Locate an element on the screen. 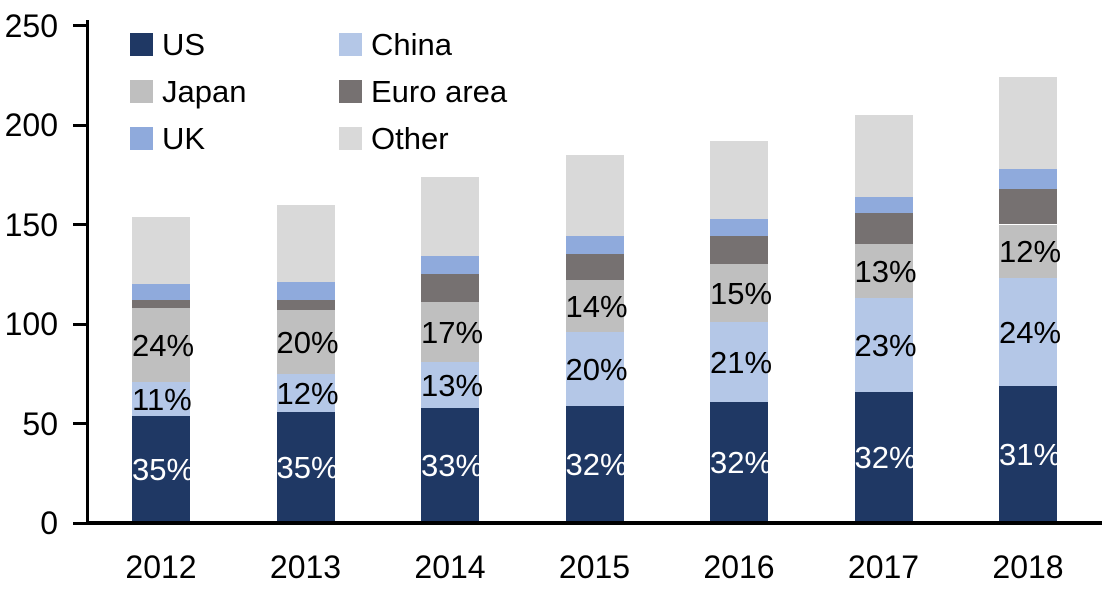 The height and width of the screenshot is (598, 1102). y-tick-label-150: 150 is located at coordinates (31, 224).